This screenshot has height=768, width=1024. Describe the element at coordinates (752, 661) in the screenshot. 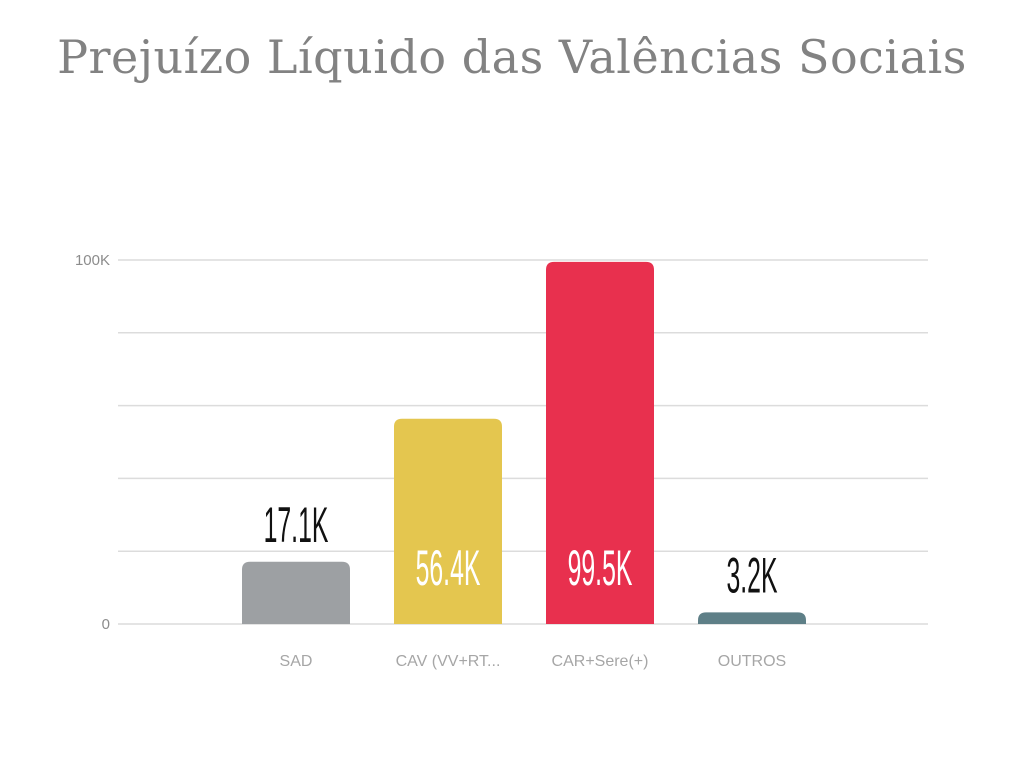

I see `x-tick-label: OUTROS` at that location.